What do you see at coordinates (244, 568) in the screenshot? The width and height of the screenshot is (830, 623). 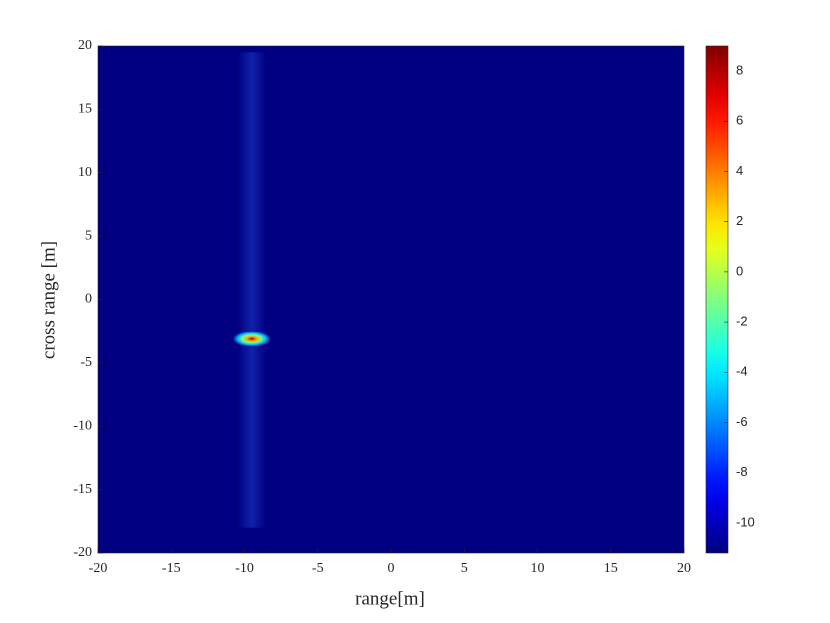 I see `x-tick-label: -10` at bounding box center [244, 568].